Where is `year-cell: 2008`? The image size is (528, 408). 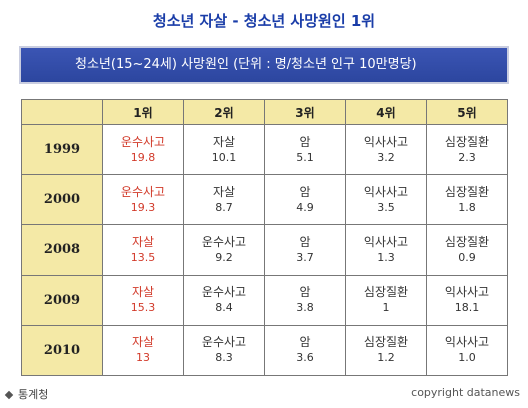
year-cell: 2008 is located at coordinates (62, 250).